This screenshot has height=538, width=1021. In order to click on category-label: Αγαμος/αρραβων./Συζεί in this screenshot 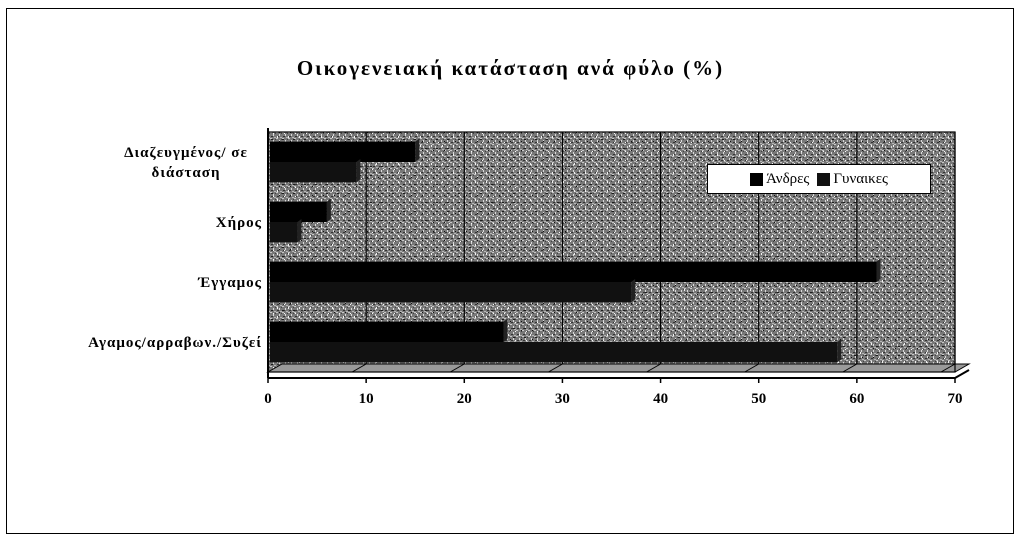, I will do `click(175, 343)`.